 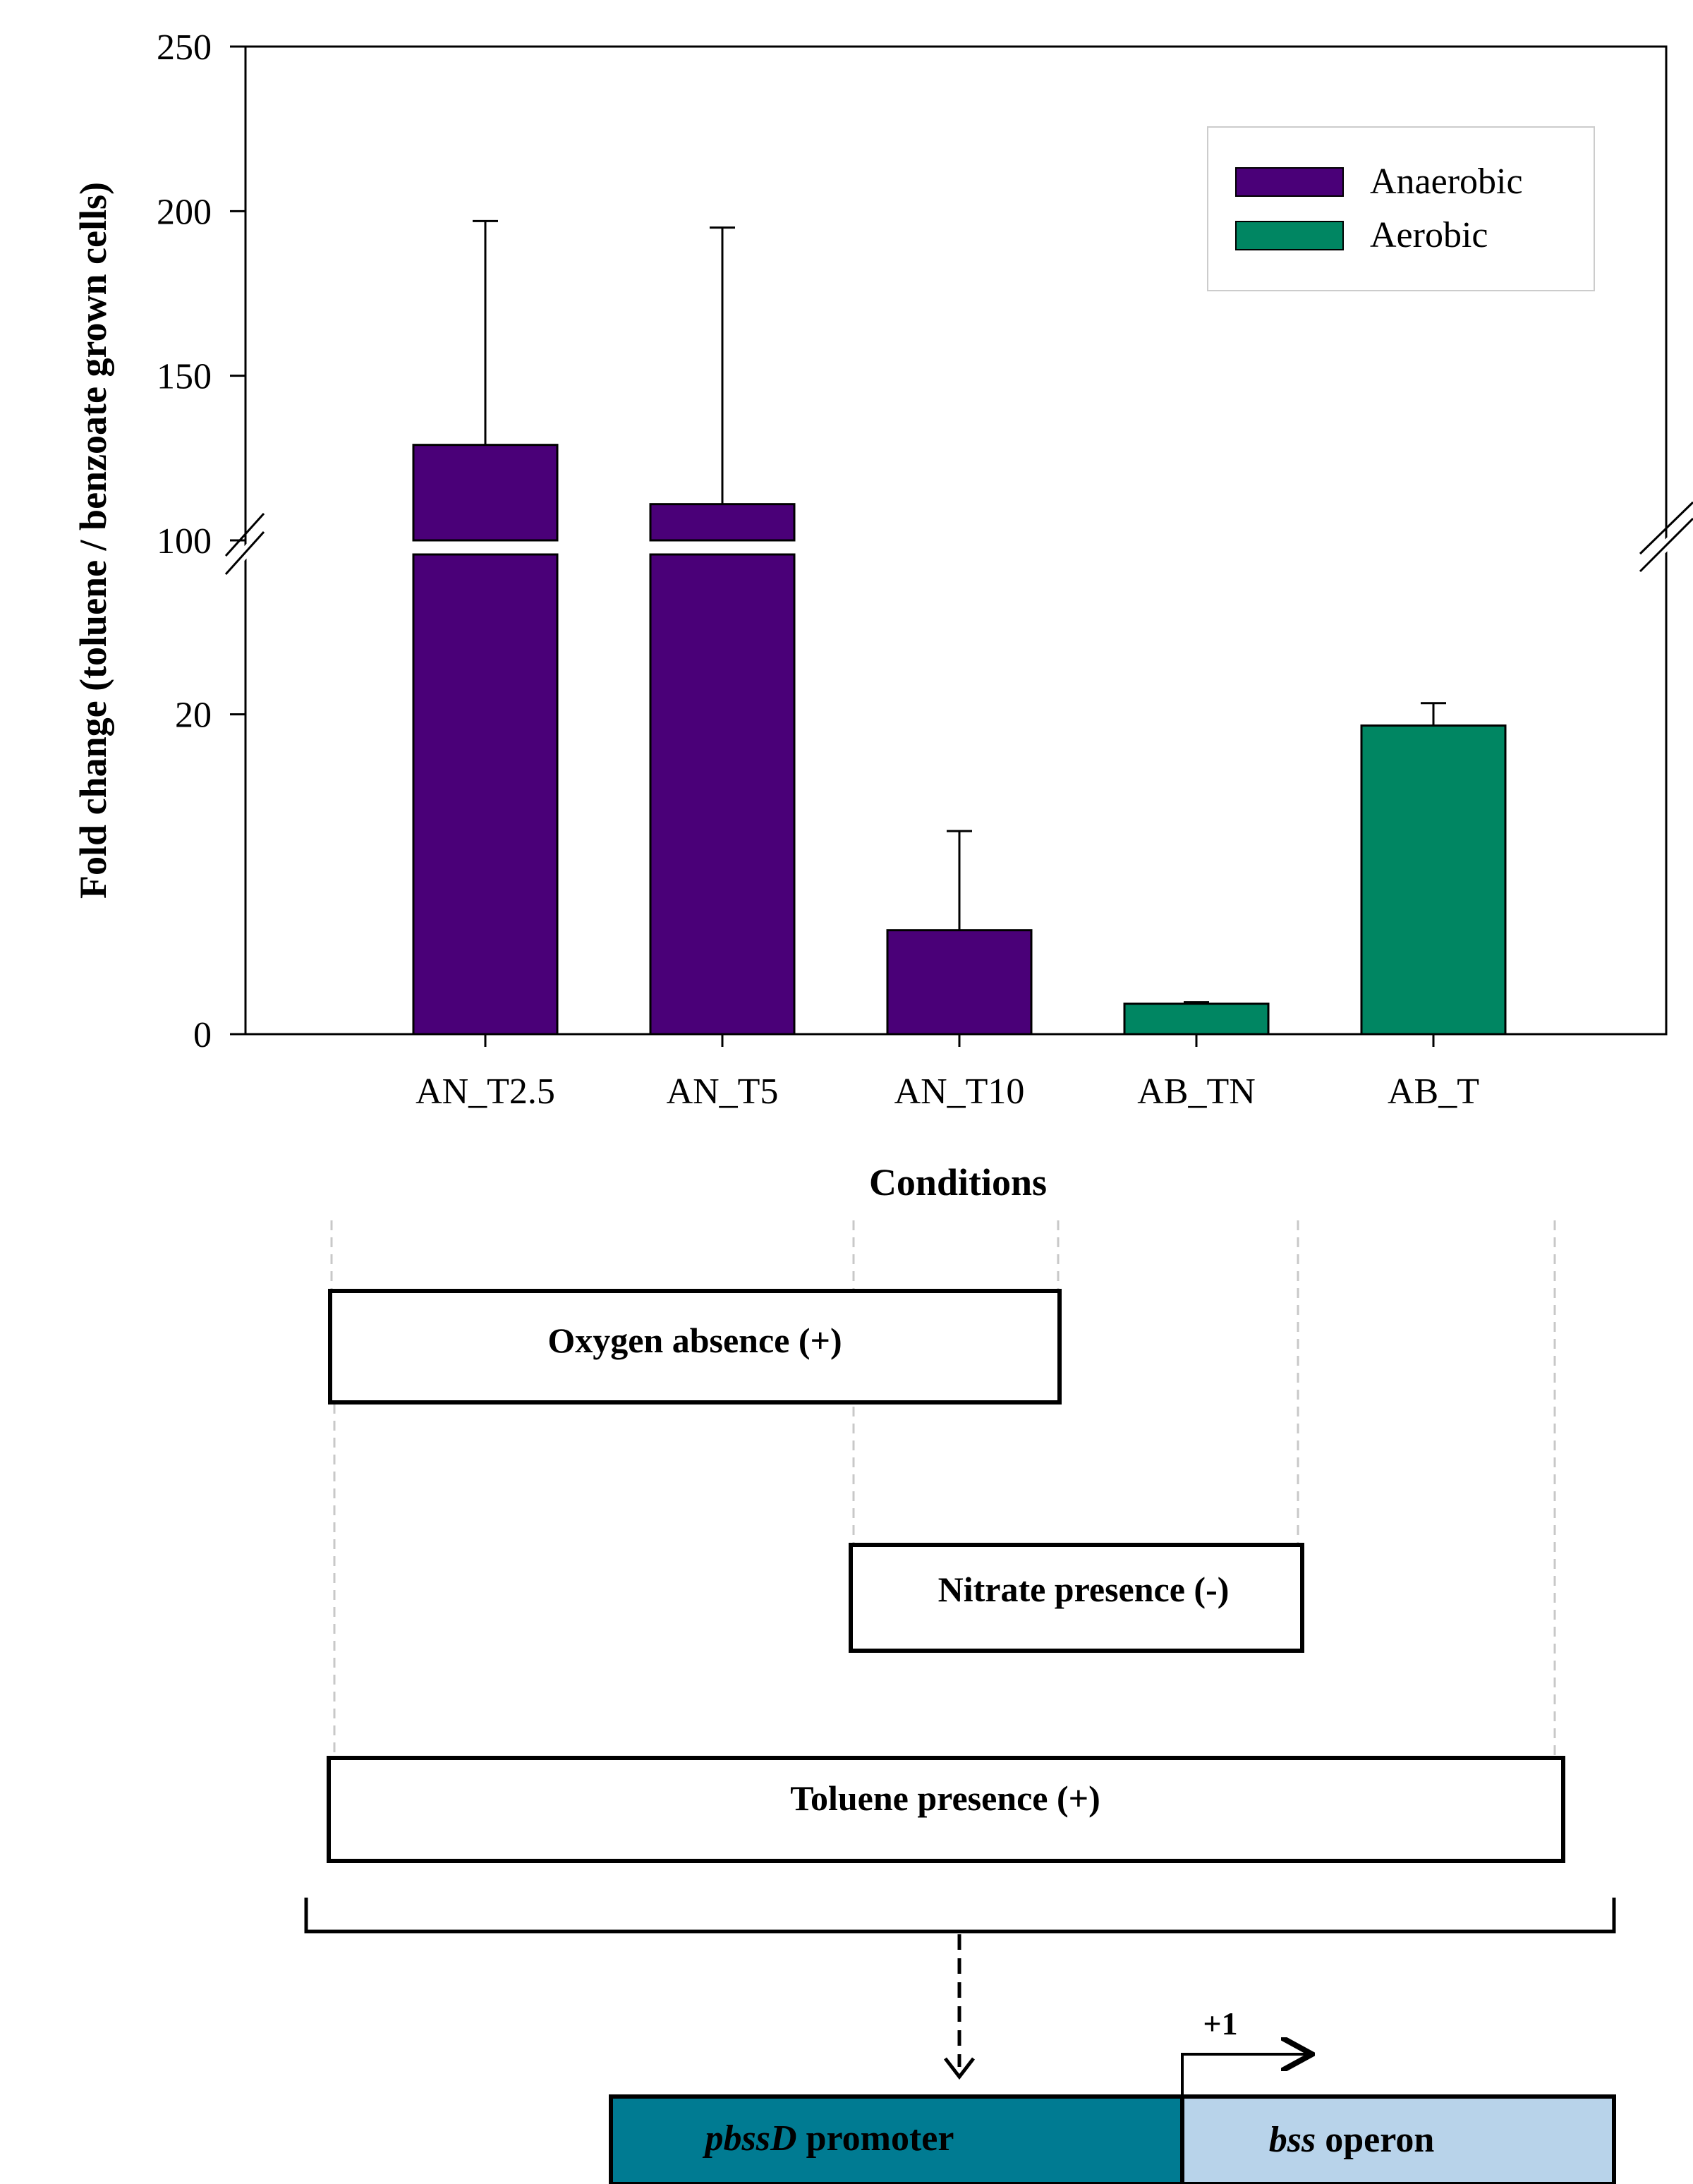 What do you see at coordinates (1293, 2140) in the screenshot?
I see `operon-italic: bss` at bounding box center [1293, 2140].